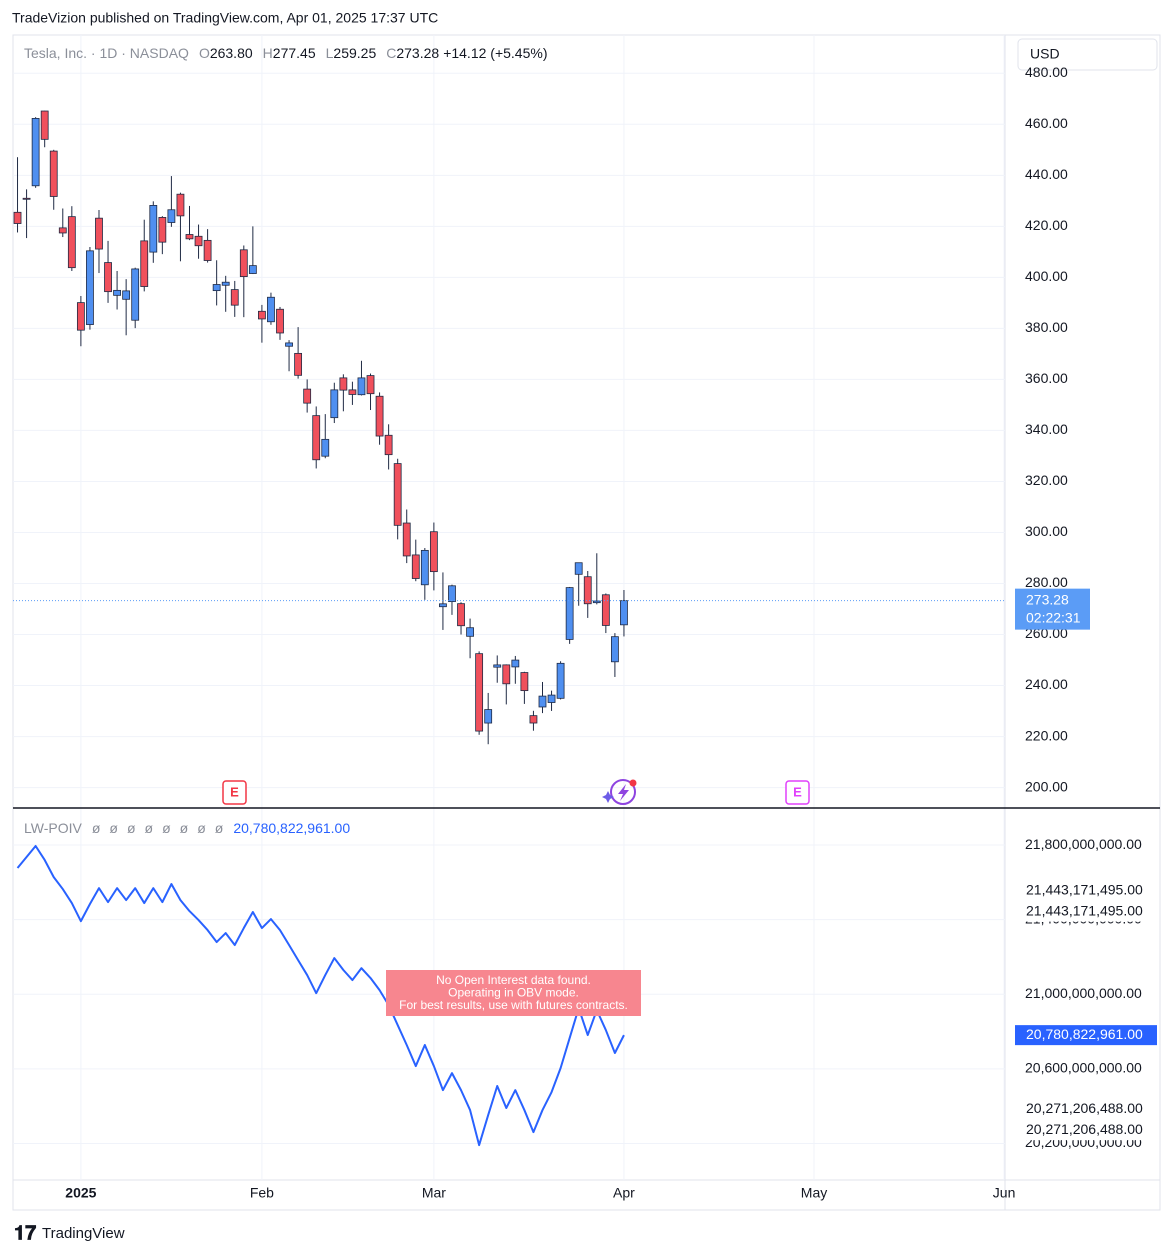  I want to click on y2-tick-label: 20,600,000,000.00, so click(1083, 1068).